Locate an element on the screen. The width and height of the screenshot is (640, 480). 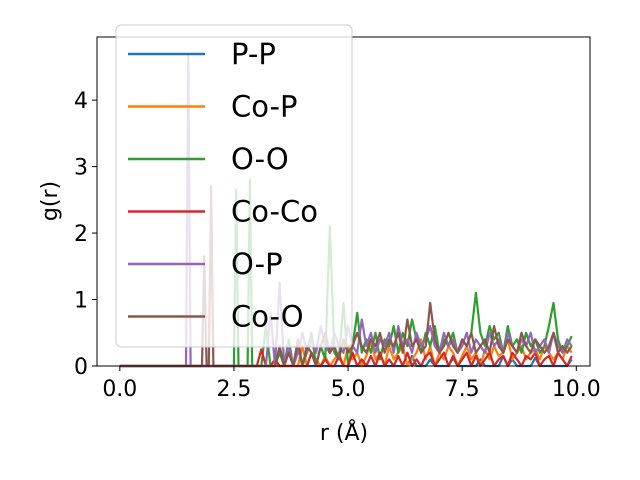
x-tick-label: 7.5 is located at coordinates (462, 389).